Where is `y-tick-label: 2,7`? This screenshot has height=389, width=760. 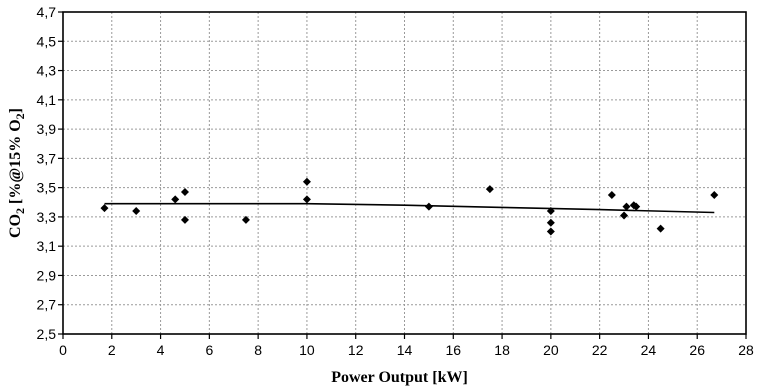 y-tick-label: 2,7 is located at coordinates (47, 305).